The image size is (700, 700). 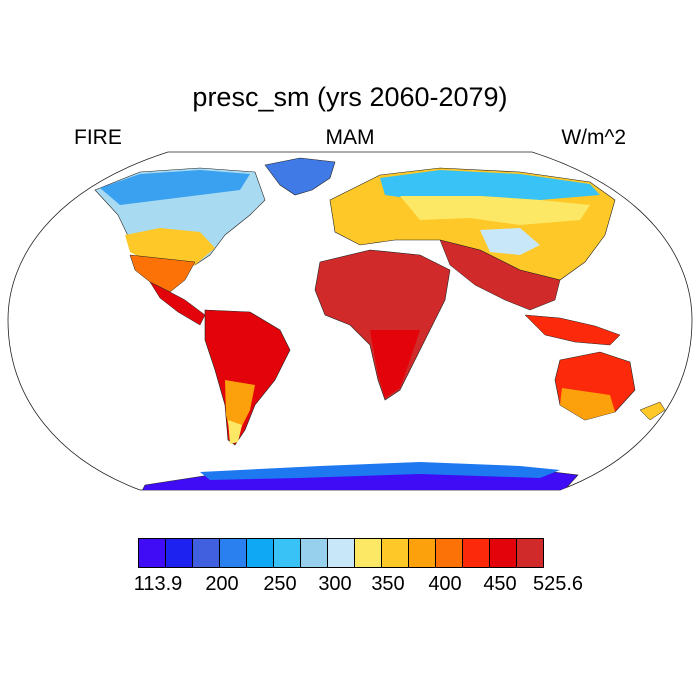 I want to click on north-america-region, so click(x=180, y=246).